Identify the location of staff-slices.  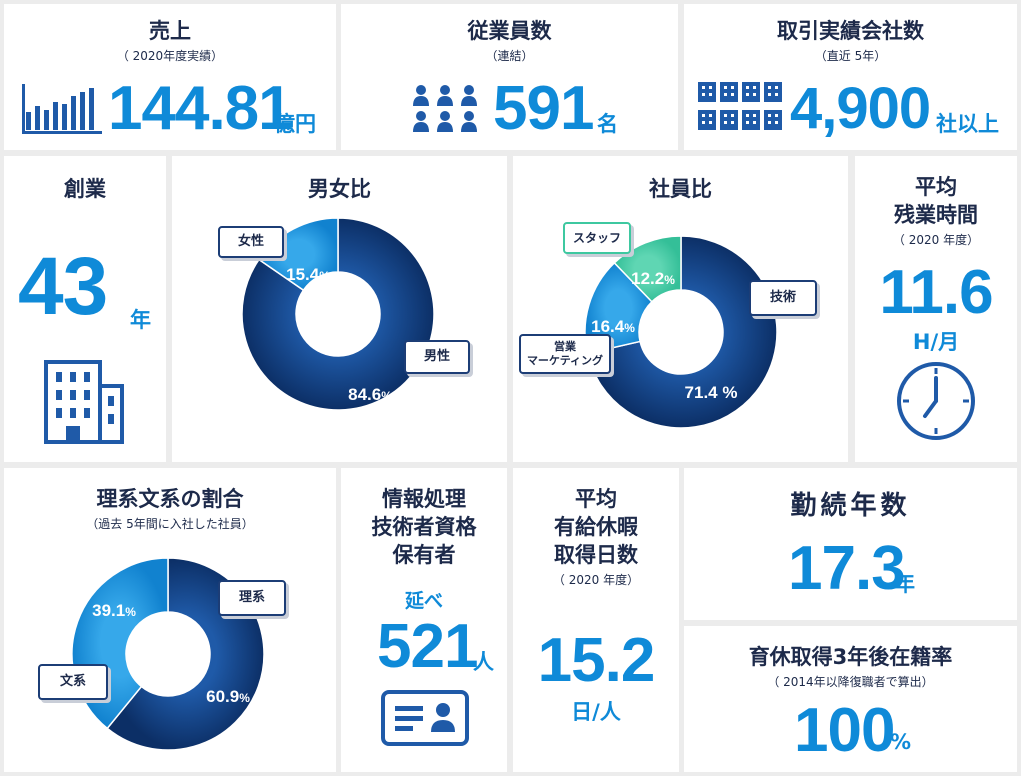
(681, 332).